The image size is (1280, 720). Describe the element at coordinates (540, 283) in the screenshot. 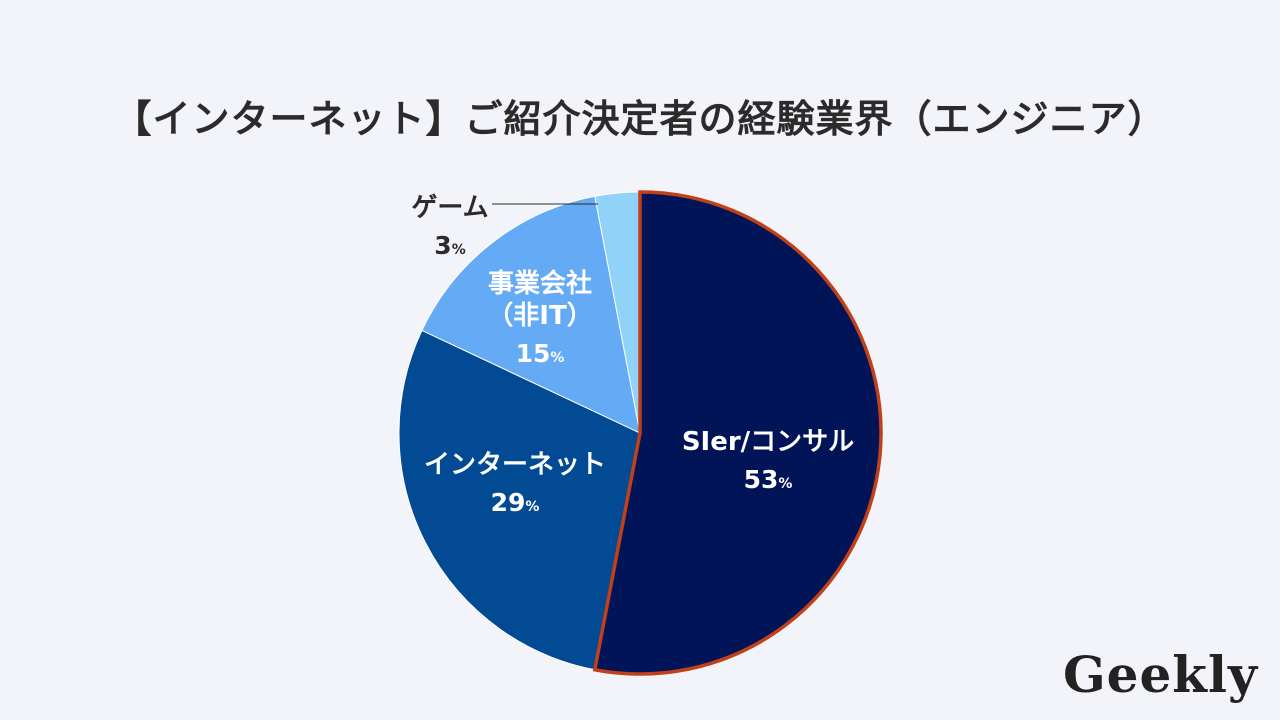

I see `slice-label-text: 事業会社` at that location.